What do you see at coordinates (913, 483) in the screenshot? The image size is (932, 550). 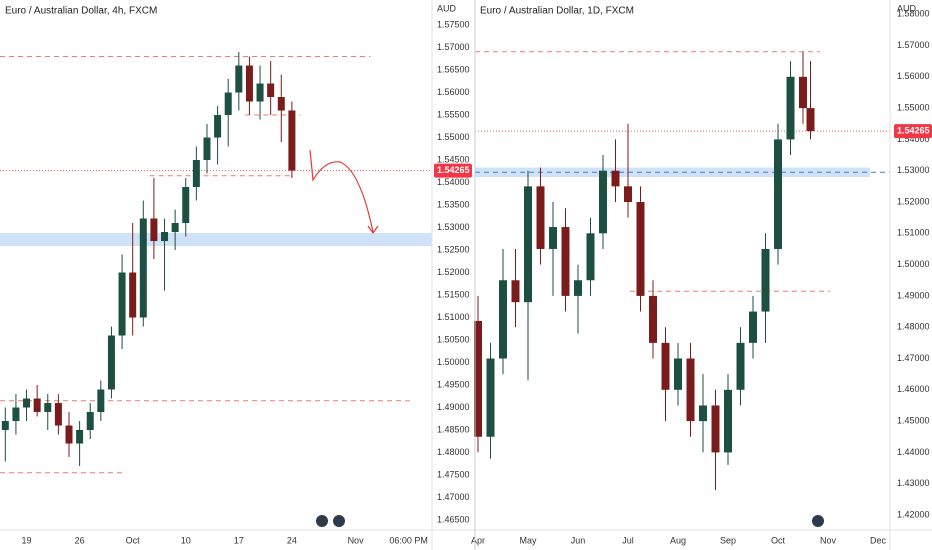 I see `y-tick-label: 1.43000` at bounding box center [913, 483].